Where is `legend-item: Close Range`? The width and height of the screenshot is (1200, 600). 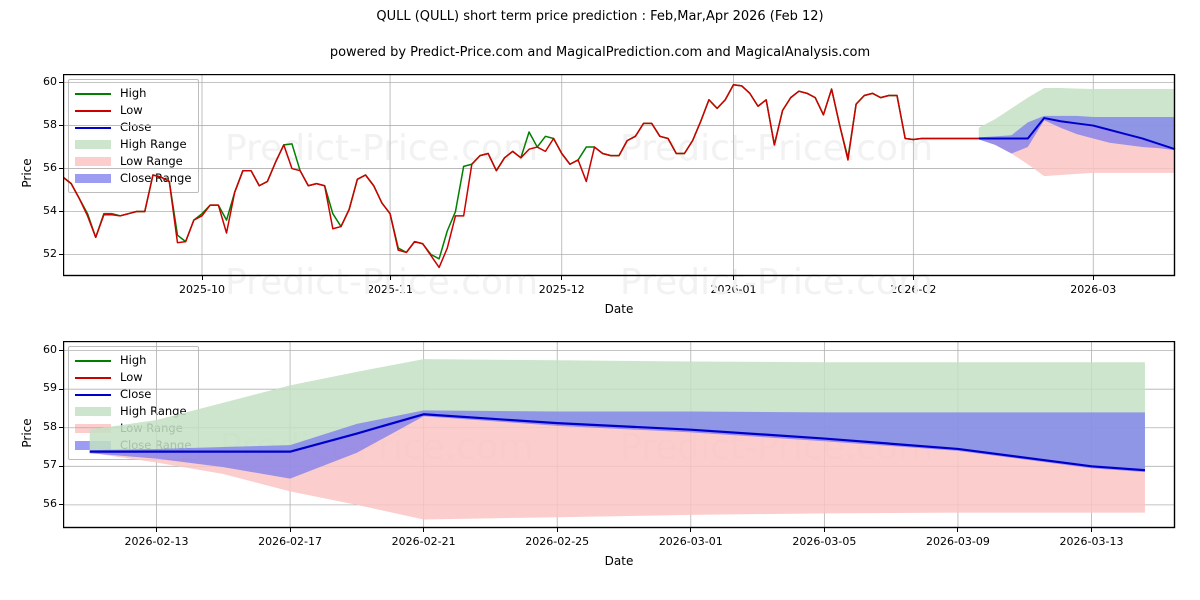
legend-item: Close Range is located at coordinates (133, 178).